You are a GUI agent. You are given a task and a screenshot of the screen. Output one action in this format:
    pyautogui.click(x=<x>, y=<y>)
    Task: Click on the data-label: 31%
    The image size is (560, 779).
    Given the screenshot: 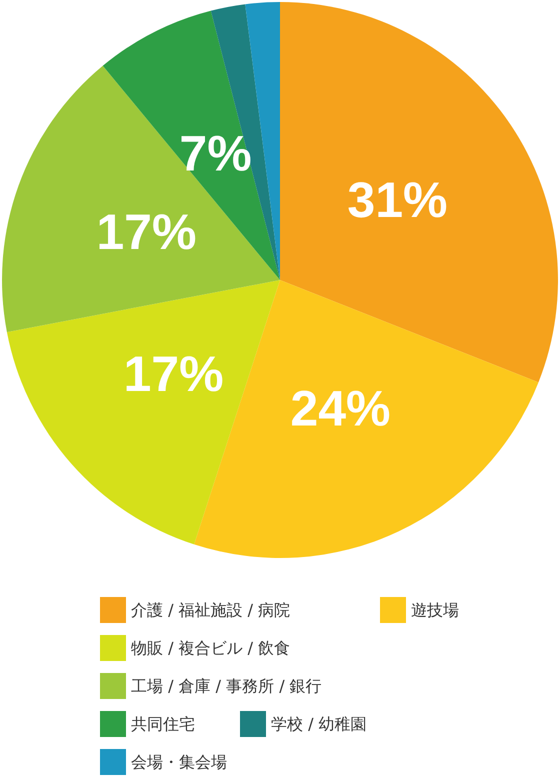 What is the action you would take?
    pyautogui.click(x=397, y=200)
    